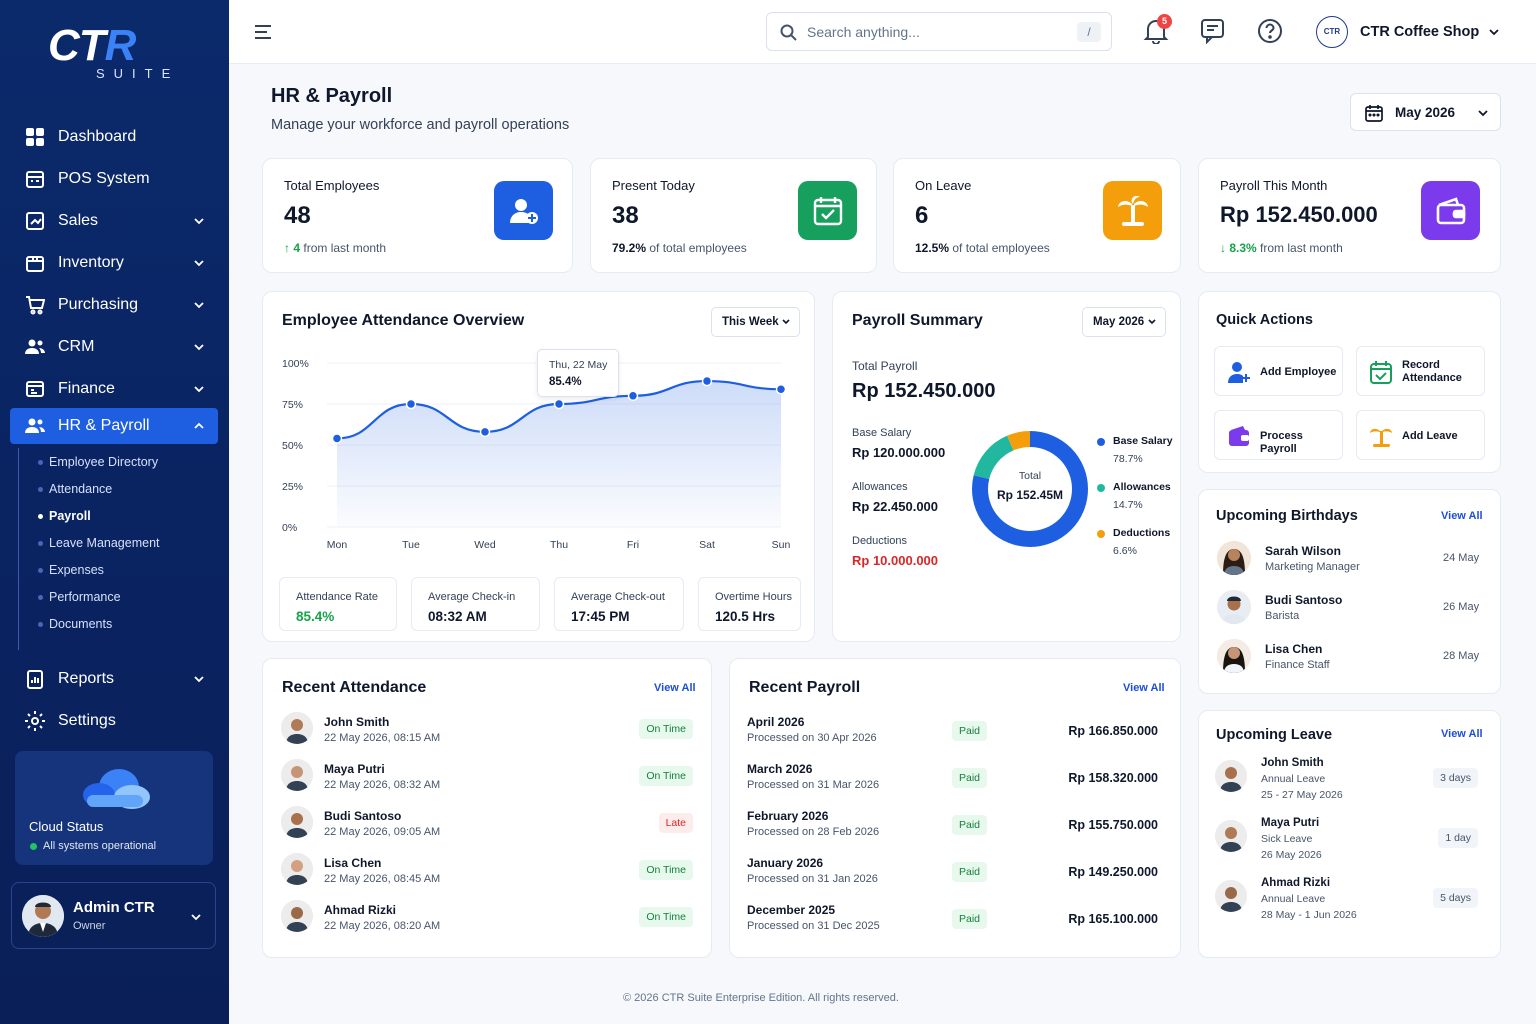 The width and height of the screenshot is (1536, 1024). I want to click on sidebar-item-dashboard: Dashboard, so click(114, 137).